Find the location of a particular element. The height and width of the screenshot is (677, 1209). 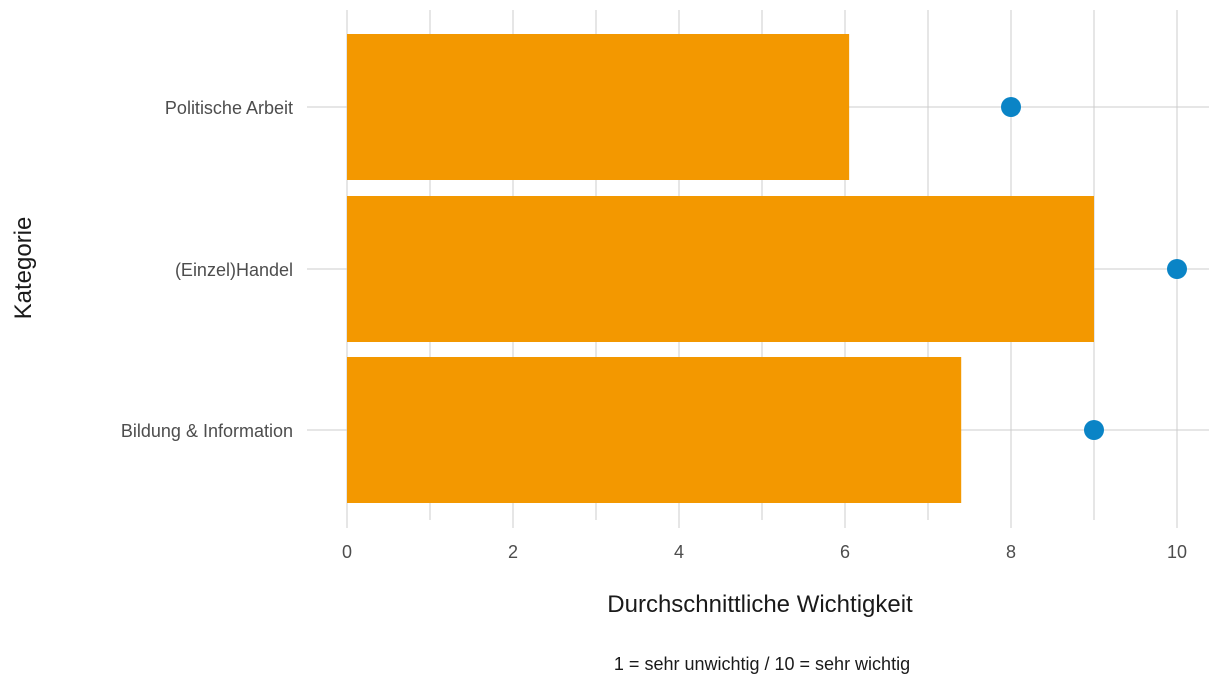

y-tick-label-1: (Einzel)Handel is located at coordinates (234, 270).